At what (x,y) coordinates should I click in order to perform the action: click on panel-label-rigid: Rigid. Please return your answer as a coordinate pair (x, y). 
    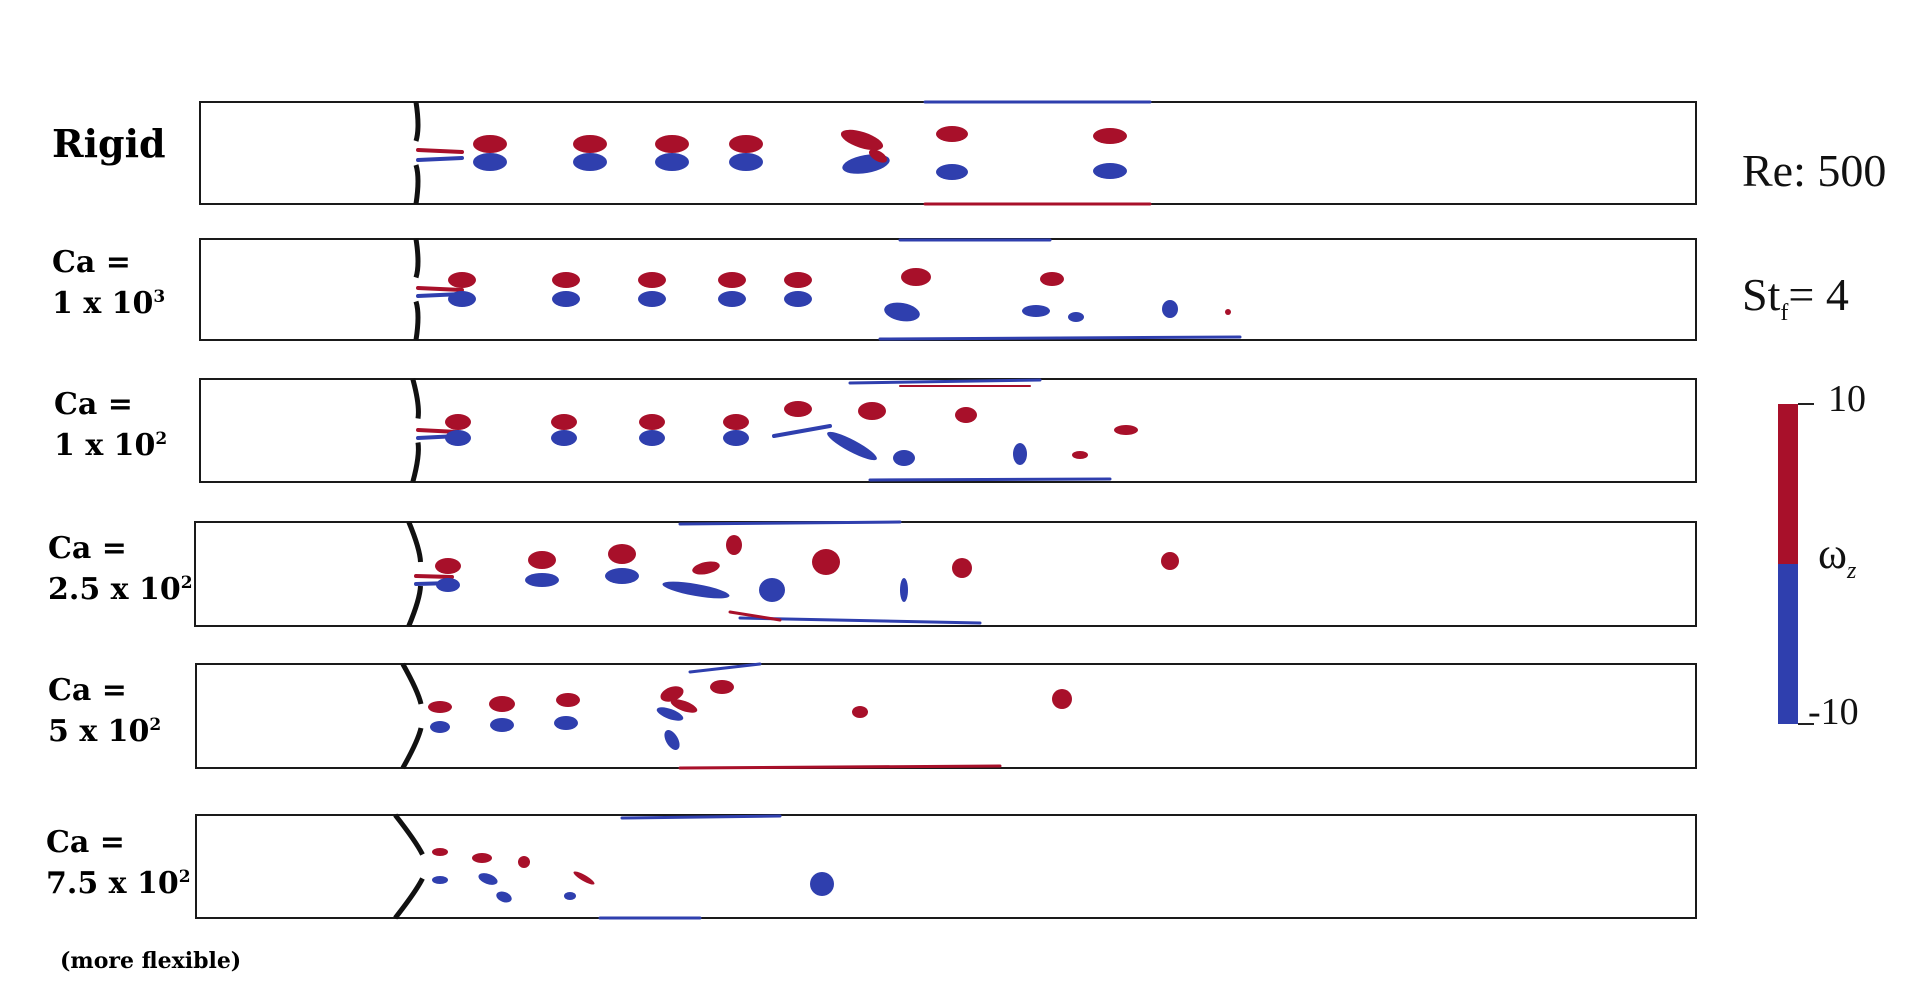
    Looking at the image, I should click on (109, 143).